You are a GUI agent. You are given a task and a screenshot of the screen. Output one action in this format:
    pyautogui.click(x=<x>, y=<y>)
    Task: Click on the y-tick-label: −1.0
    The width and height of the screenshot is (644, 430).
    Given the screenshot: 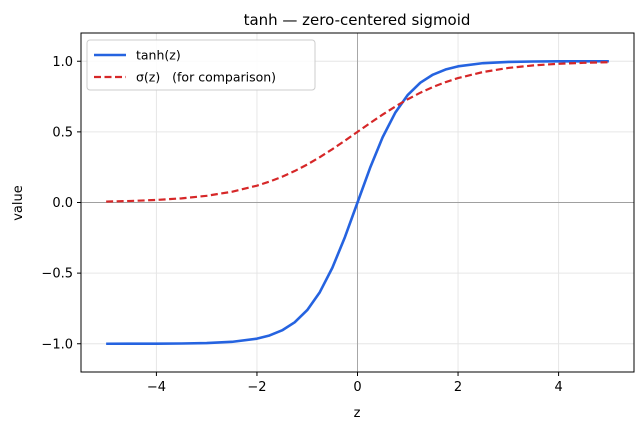 What is the action you would take?
    pyautogui.click(x=57, y=344)
    